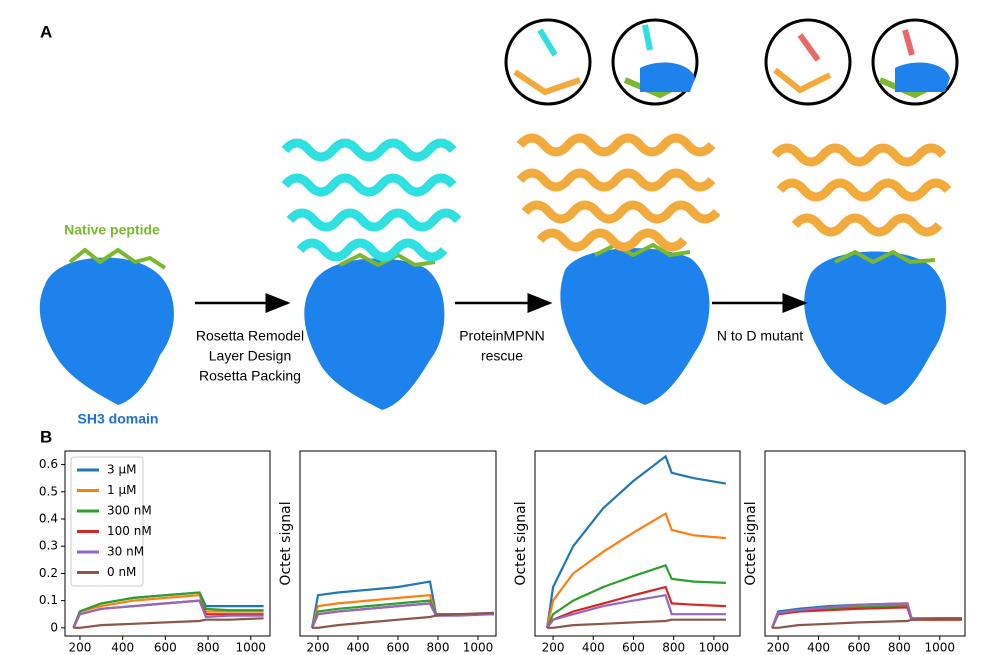 Image resolution: width=995 pixels, height=655 pixels. I want to click on y-tick-label: 0.3, so click(48, 546).